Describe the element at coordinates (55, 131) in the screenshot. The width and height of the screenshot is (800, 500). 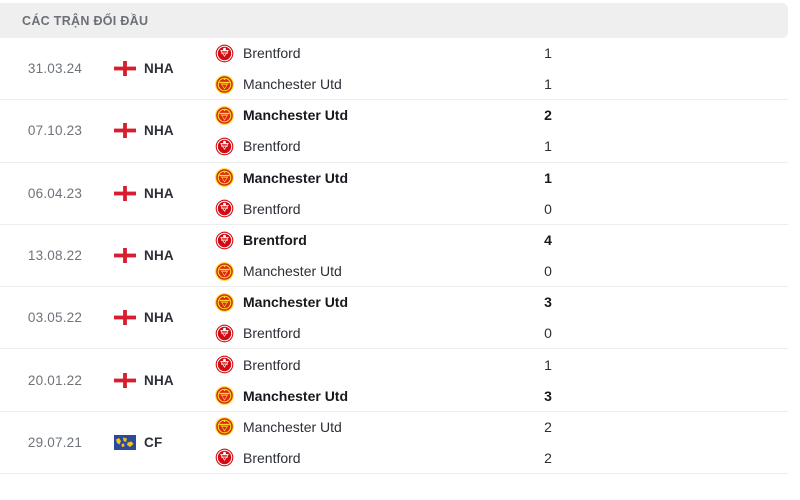
I see `match-date: 07.10.23` at that location.